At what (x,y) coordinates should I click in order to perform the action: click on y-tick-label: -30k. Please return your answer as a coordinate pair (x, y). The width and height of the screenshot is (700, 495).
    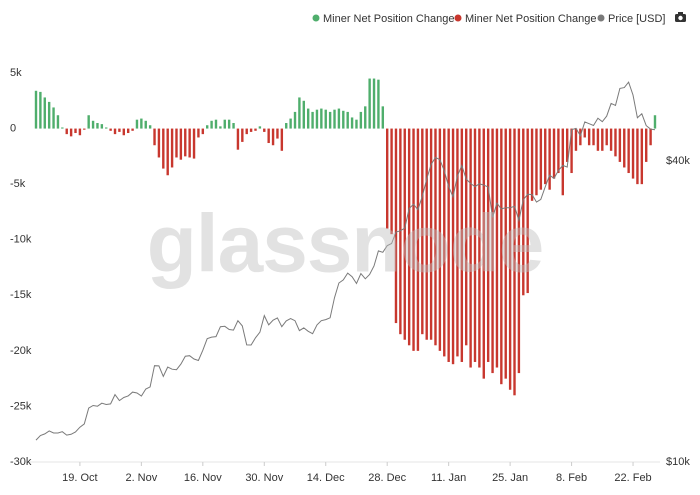
    Looking at the image, I should click on (21, 462).